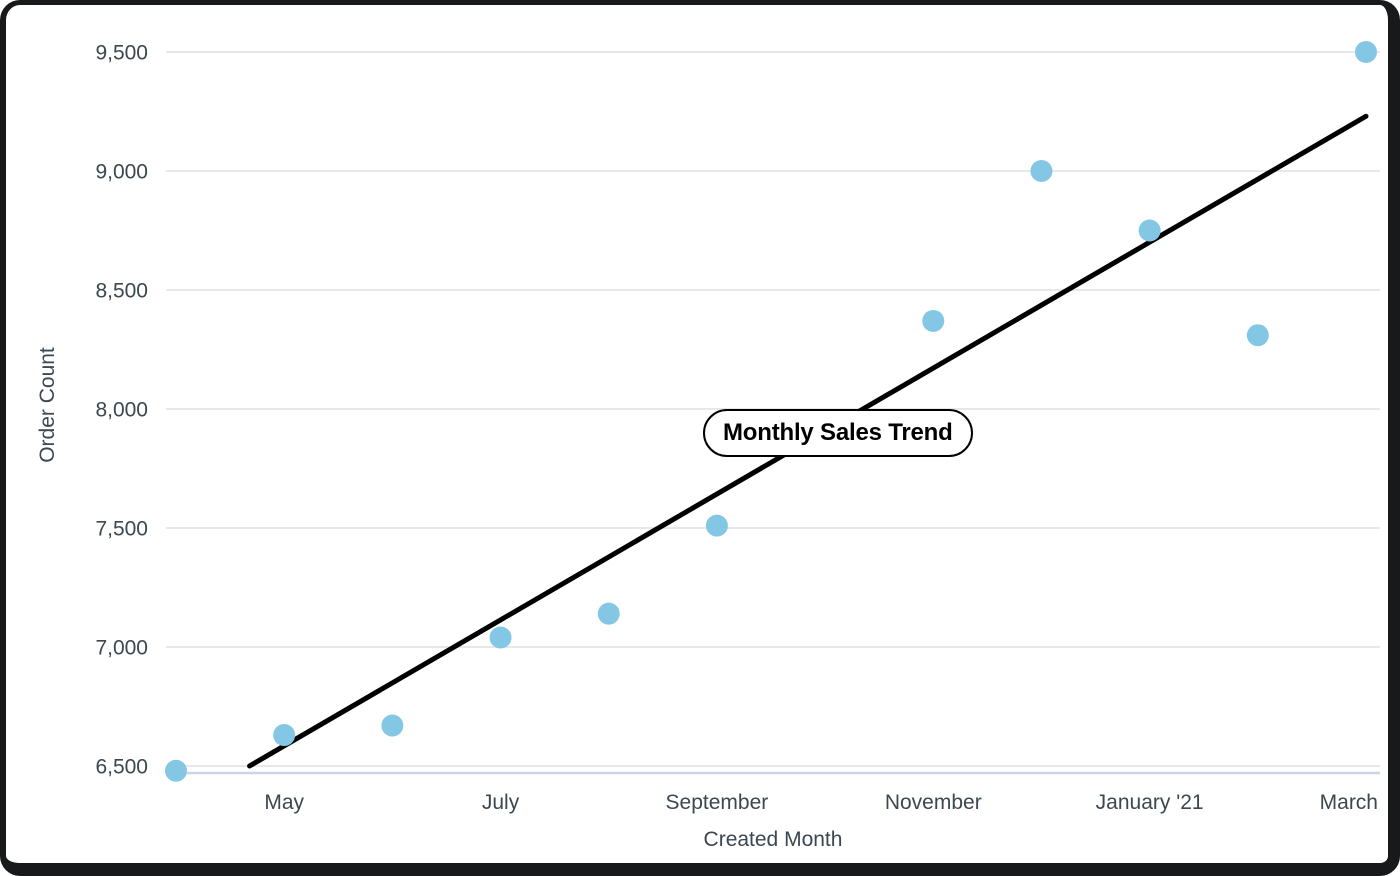 The image size is (1400, 876). What do you see at coordinates (121, 767) in the screenshot?
I see `y-tick-label-6500: 6,500` at bounding box center [121, 767].